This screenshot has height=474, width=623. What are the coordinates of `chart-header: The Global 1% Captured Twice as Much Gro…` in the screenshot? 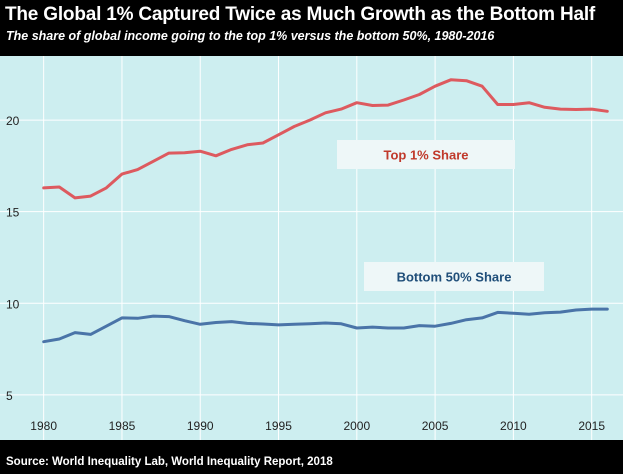 It's located at (311, 28).